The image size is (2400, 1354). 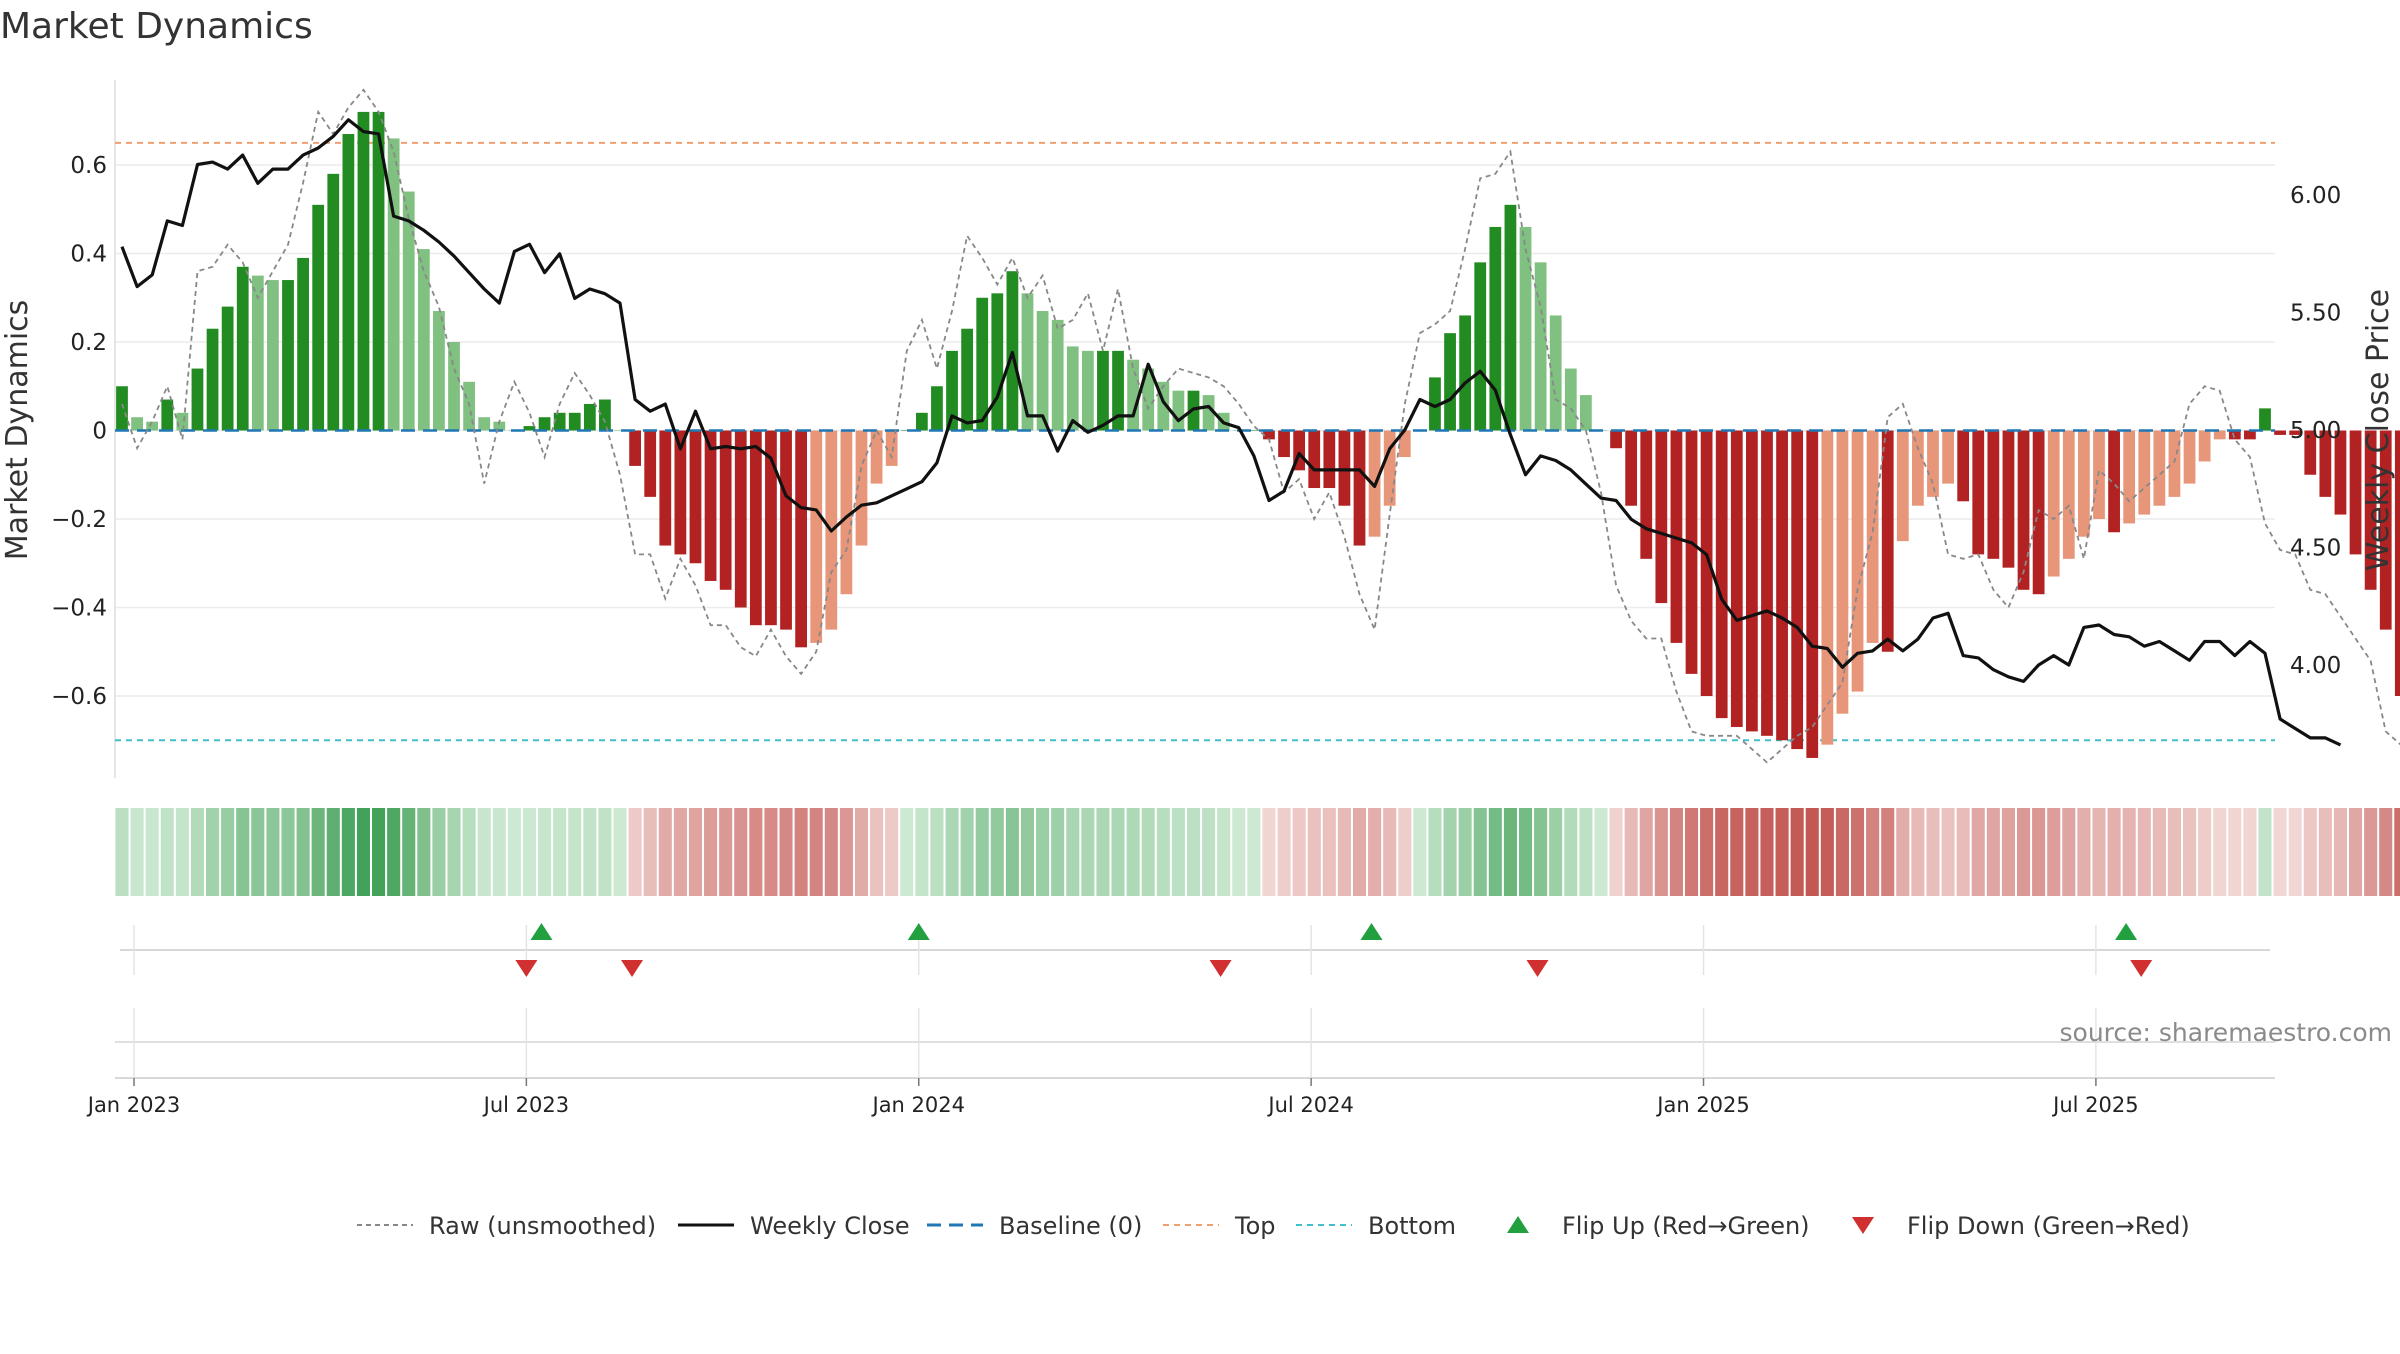 What do you see at coordinates (133, 1105) in the screenshot?
I see `x-tick-label: Jan 2023` at bounding box center [133, 1105].